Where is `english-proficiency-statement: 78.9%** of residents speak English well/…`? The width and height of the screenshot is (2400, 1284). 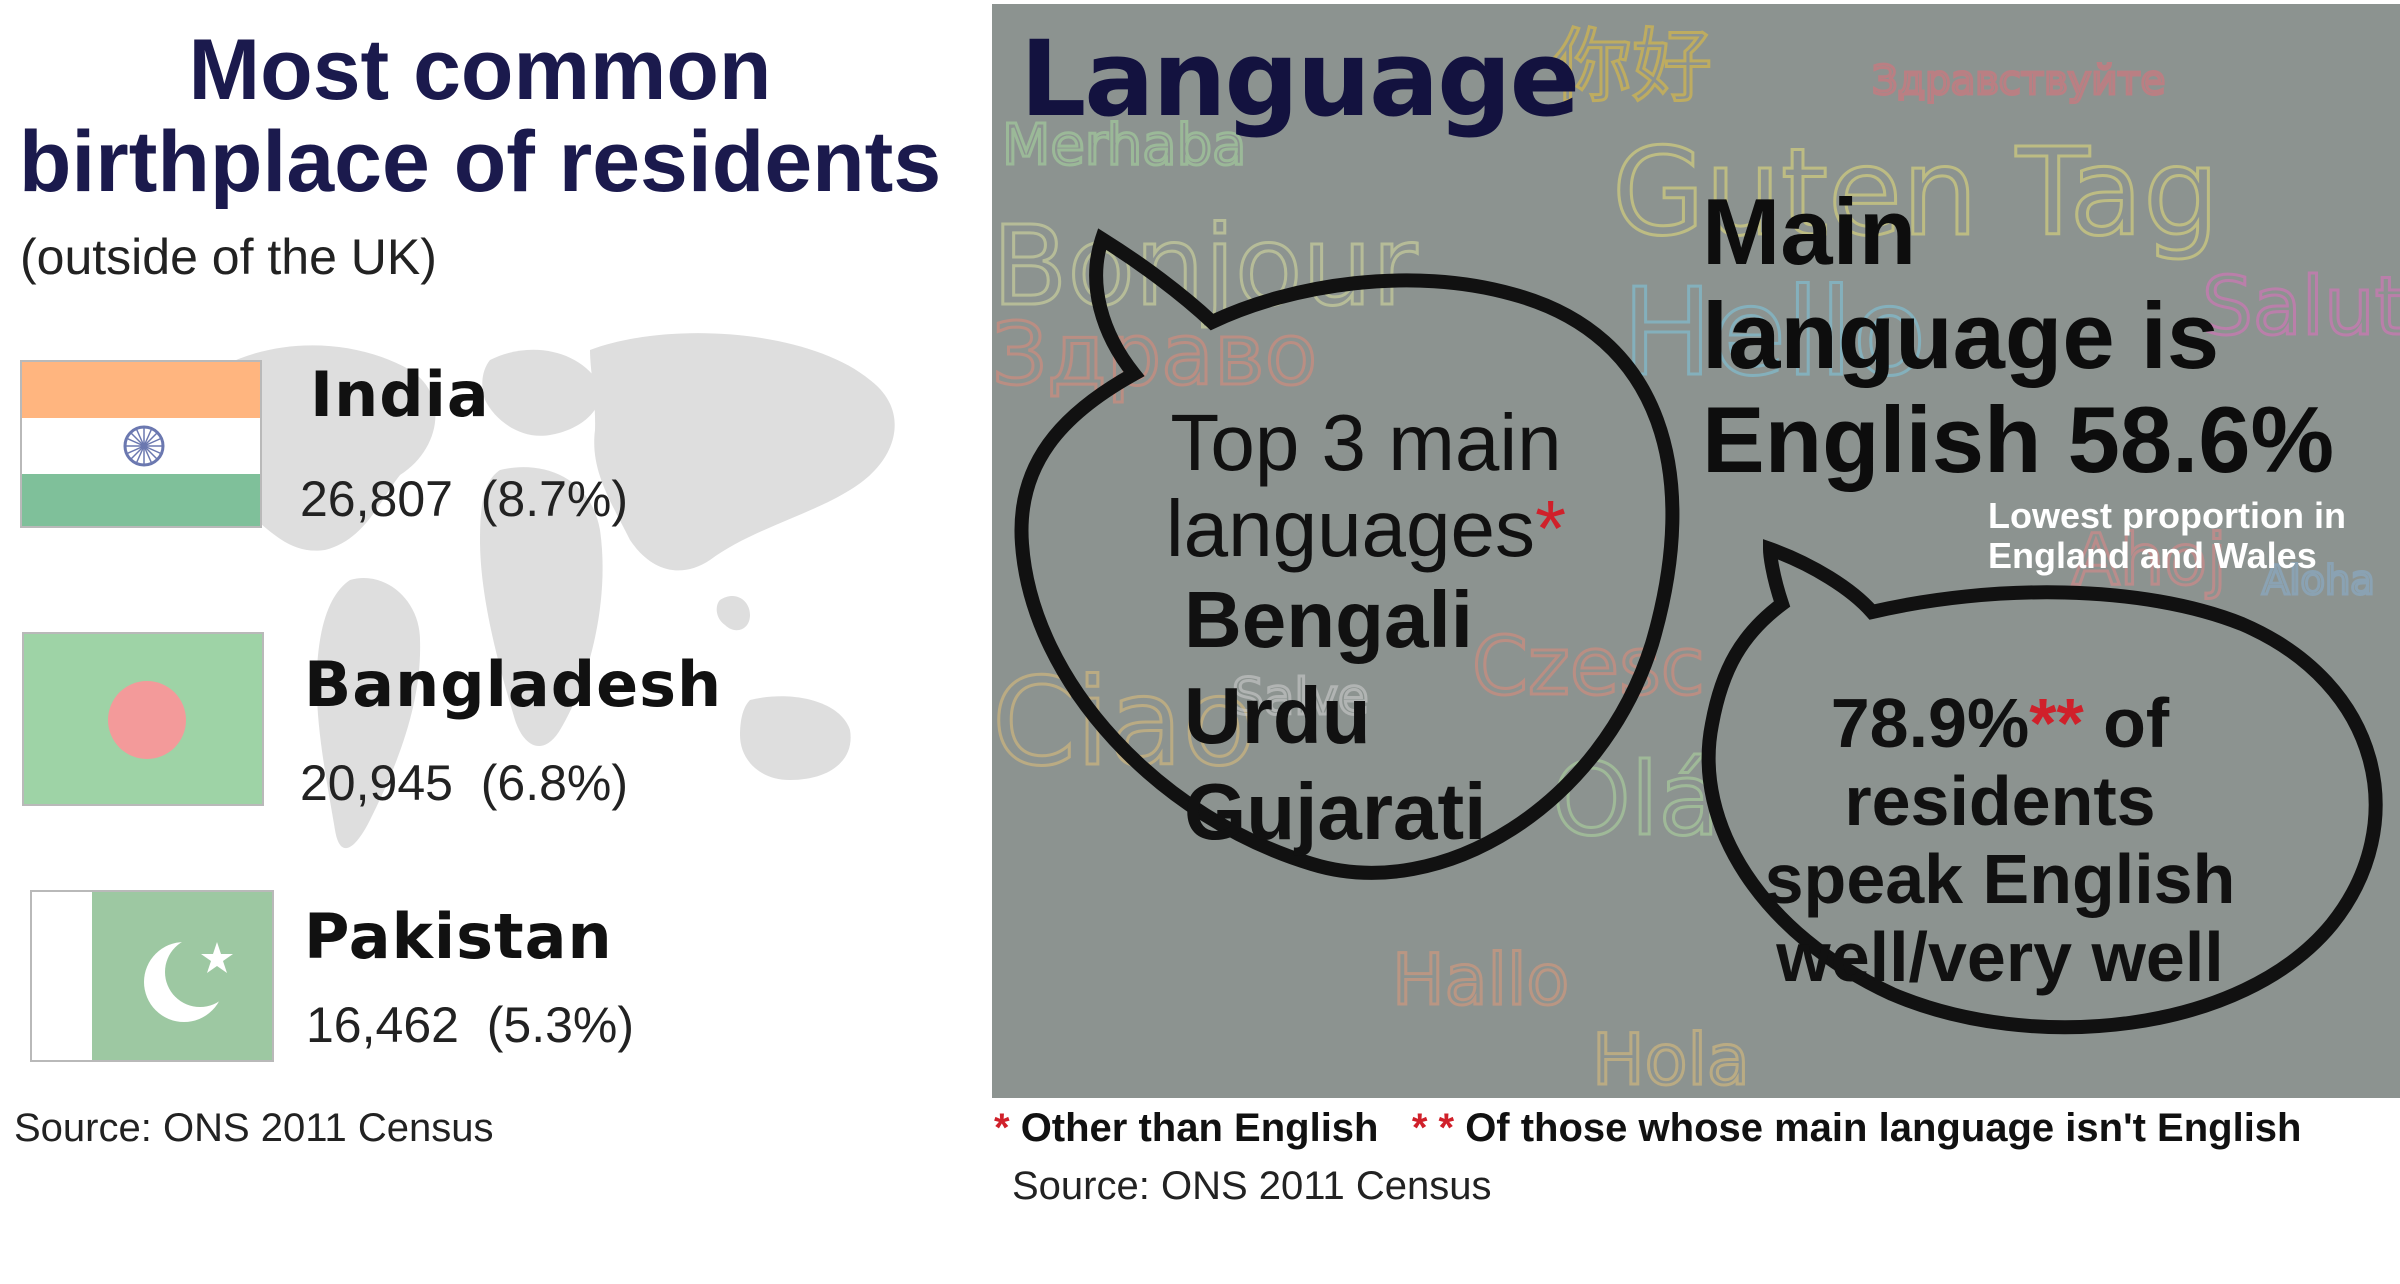 english-proficiency-statement: 78.9%** of residents speak English well/… is located at coordinates (2000, 840).